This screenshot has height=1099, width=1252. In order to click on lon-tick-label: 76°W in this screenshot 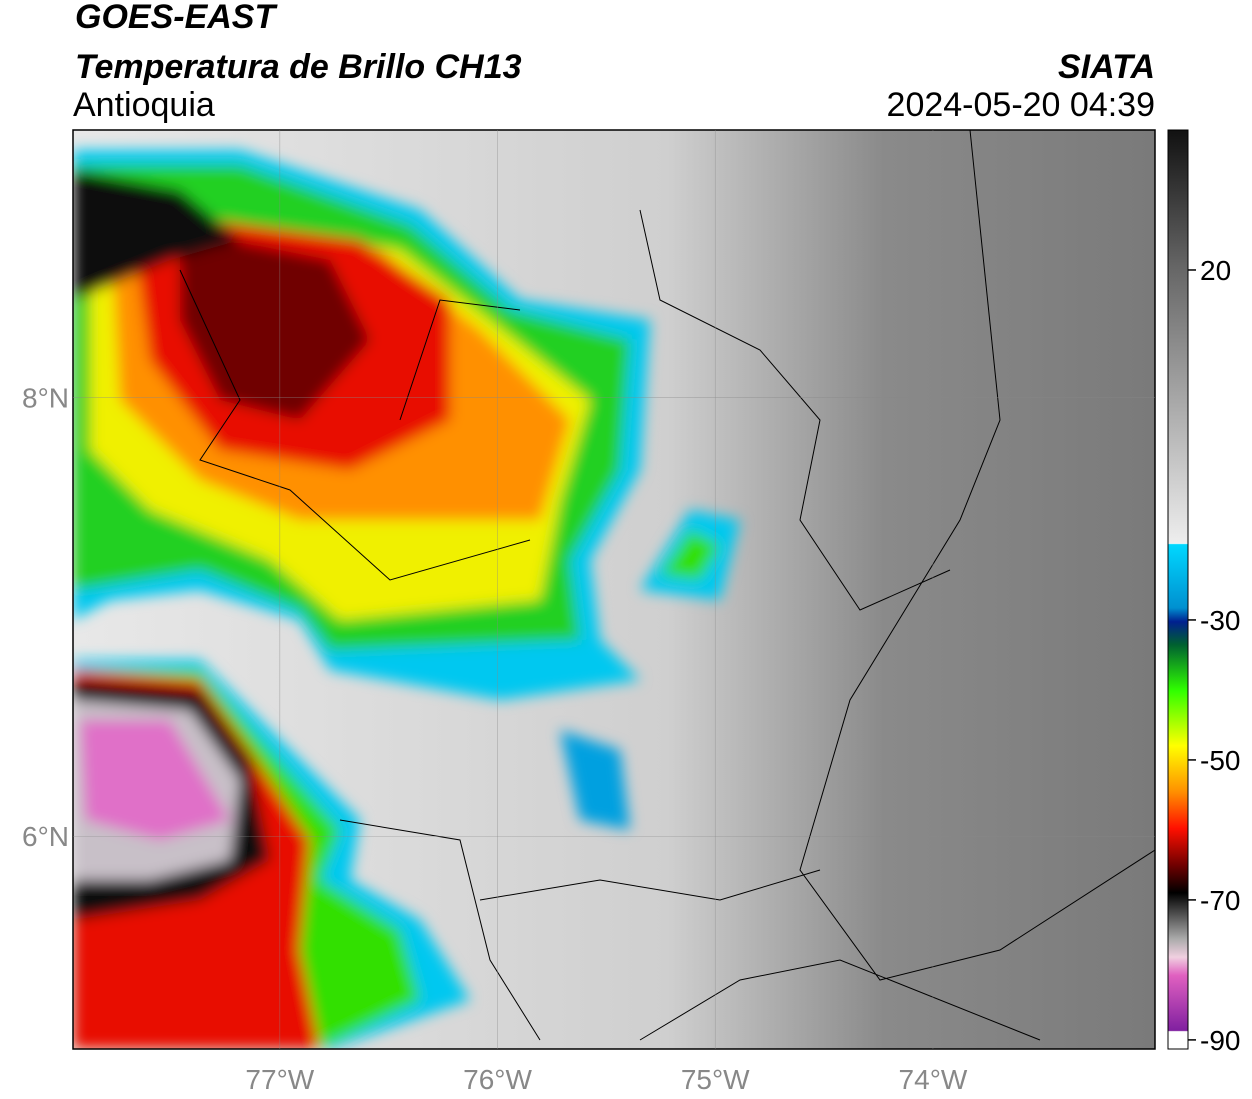, I will do `click(497, 1079)`.